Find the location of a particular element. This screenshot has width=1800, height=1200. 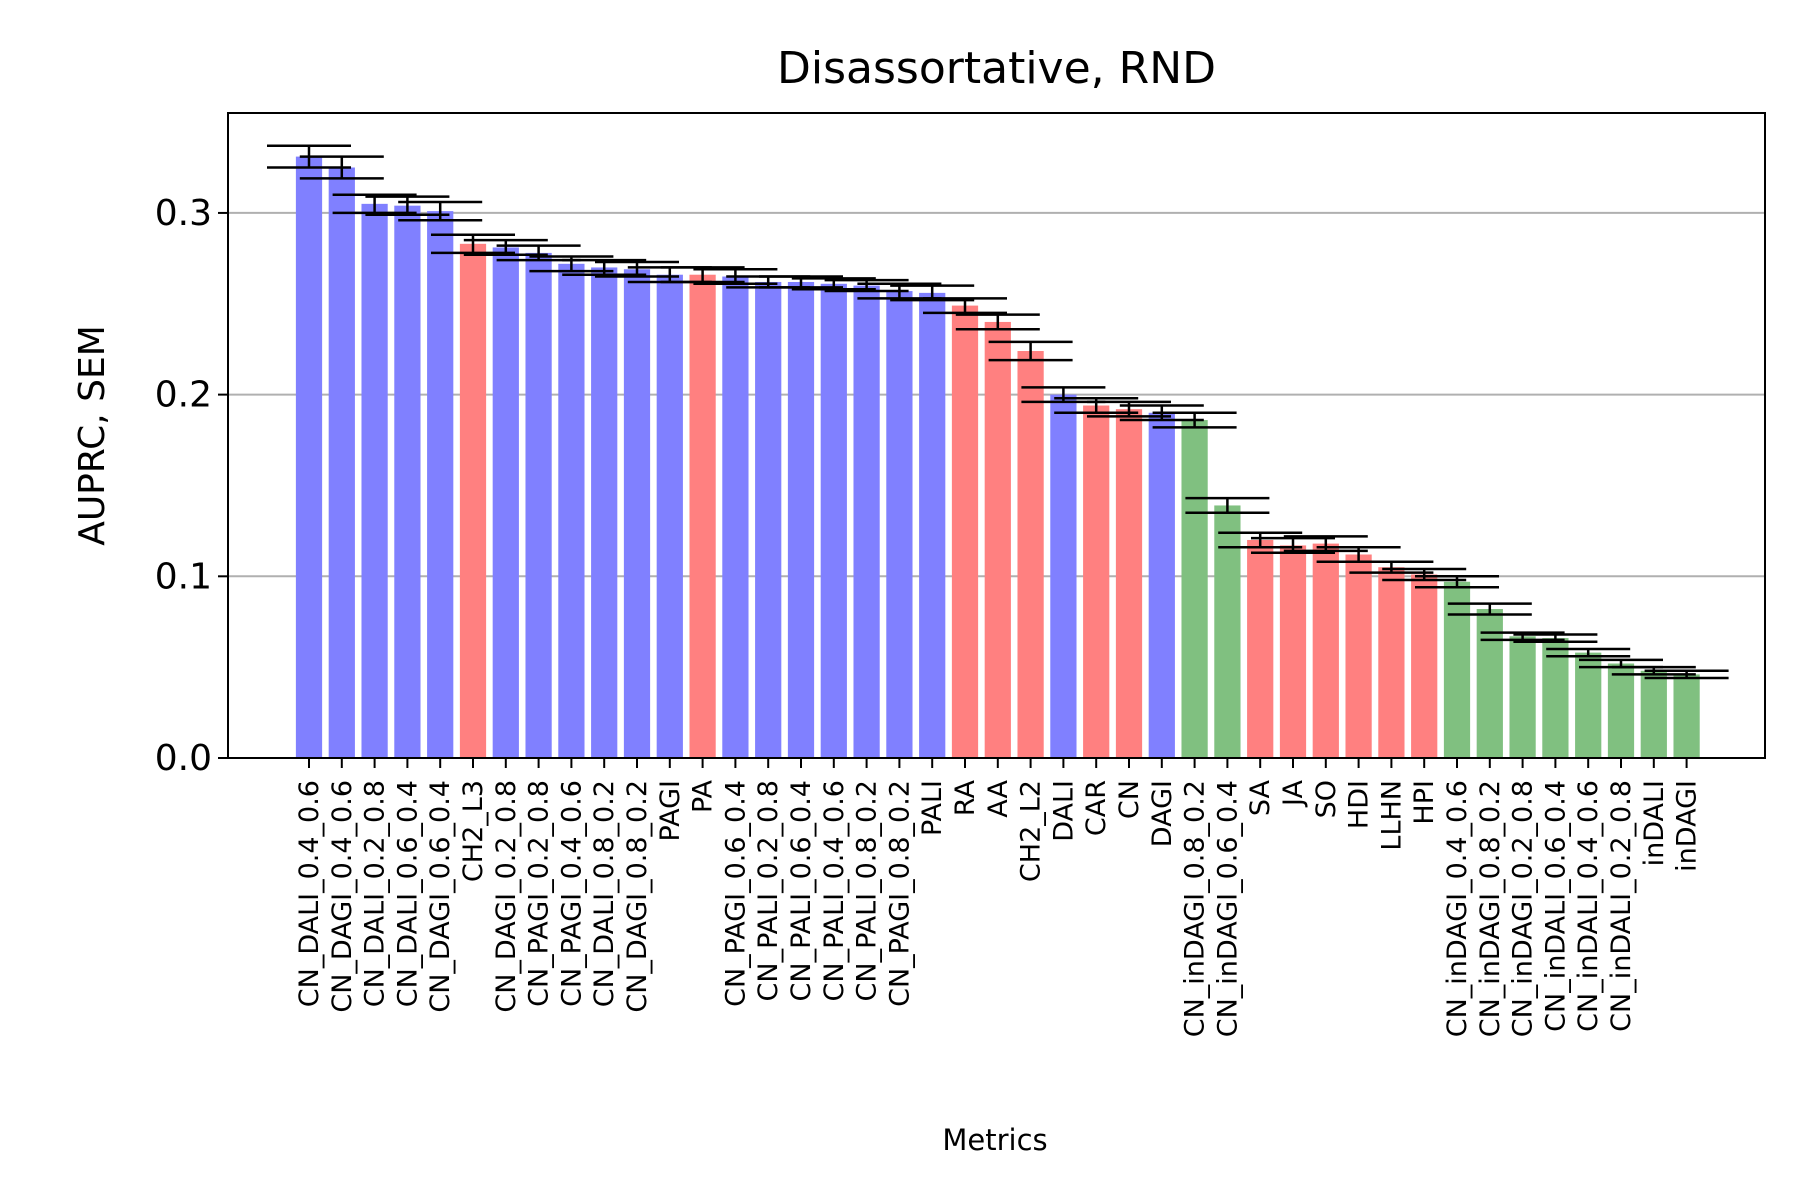

x-tick-label: inDAGI is located at coordinates (1687, 826).